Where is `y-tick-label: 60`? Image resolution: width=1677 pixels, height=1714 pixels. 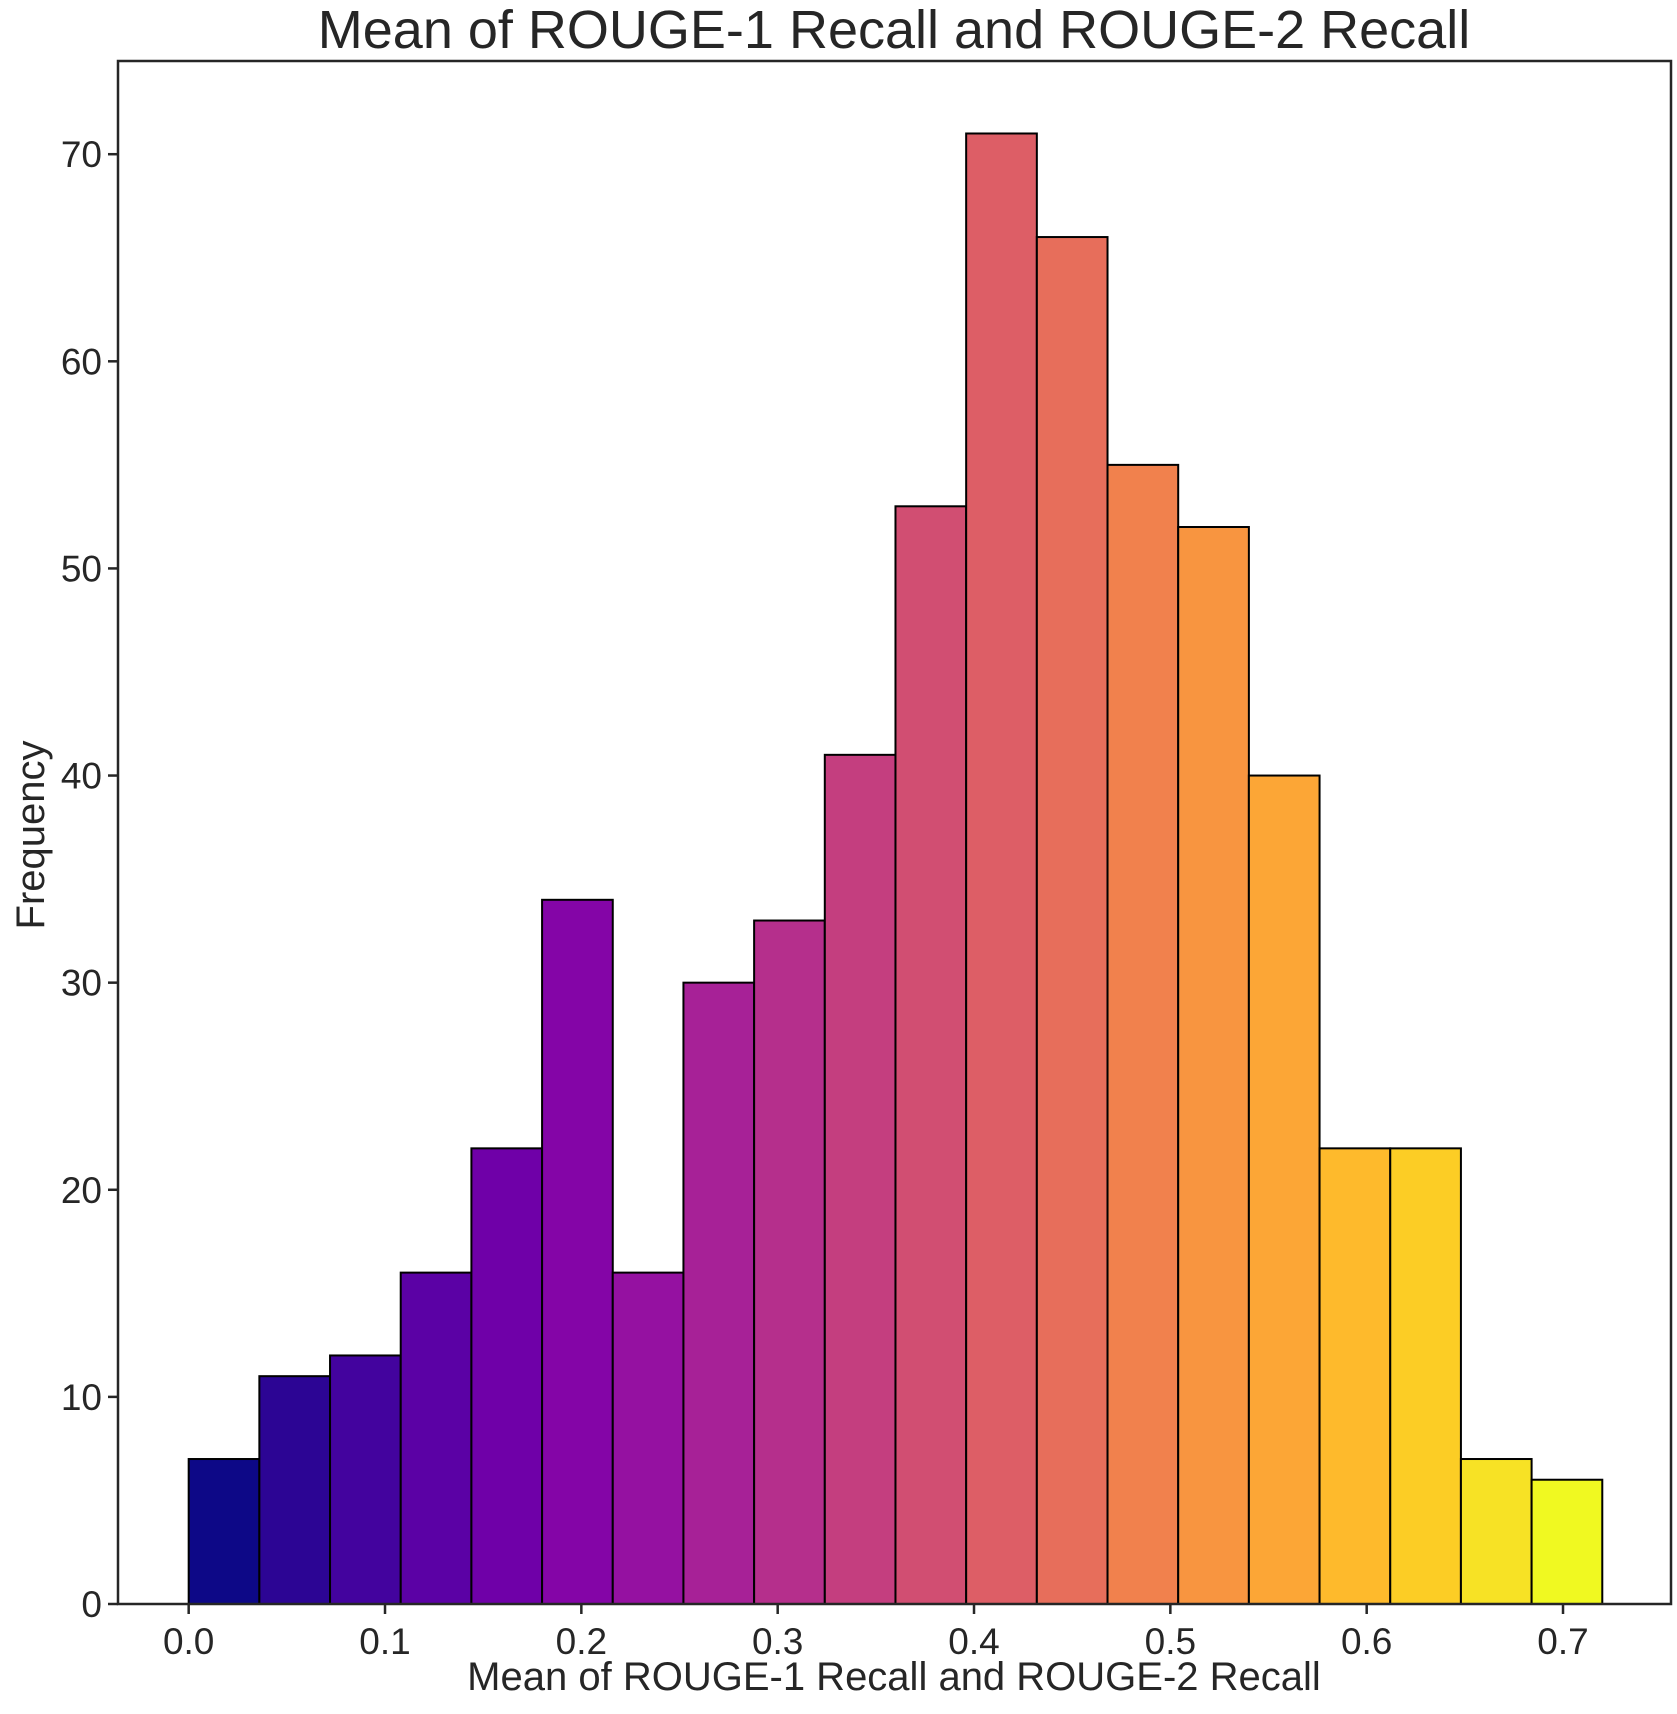 y-tick-label: 60 is located at coordinates (81, 361).